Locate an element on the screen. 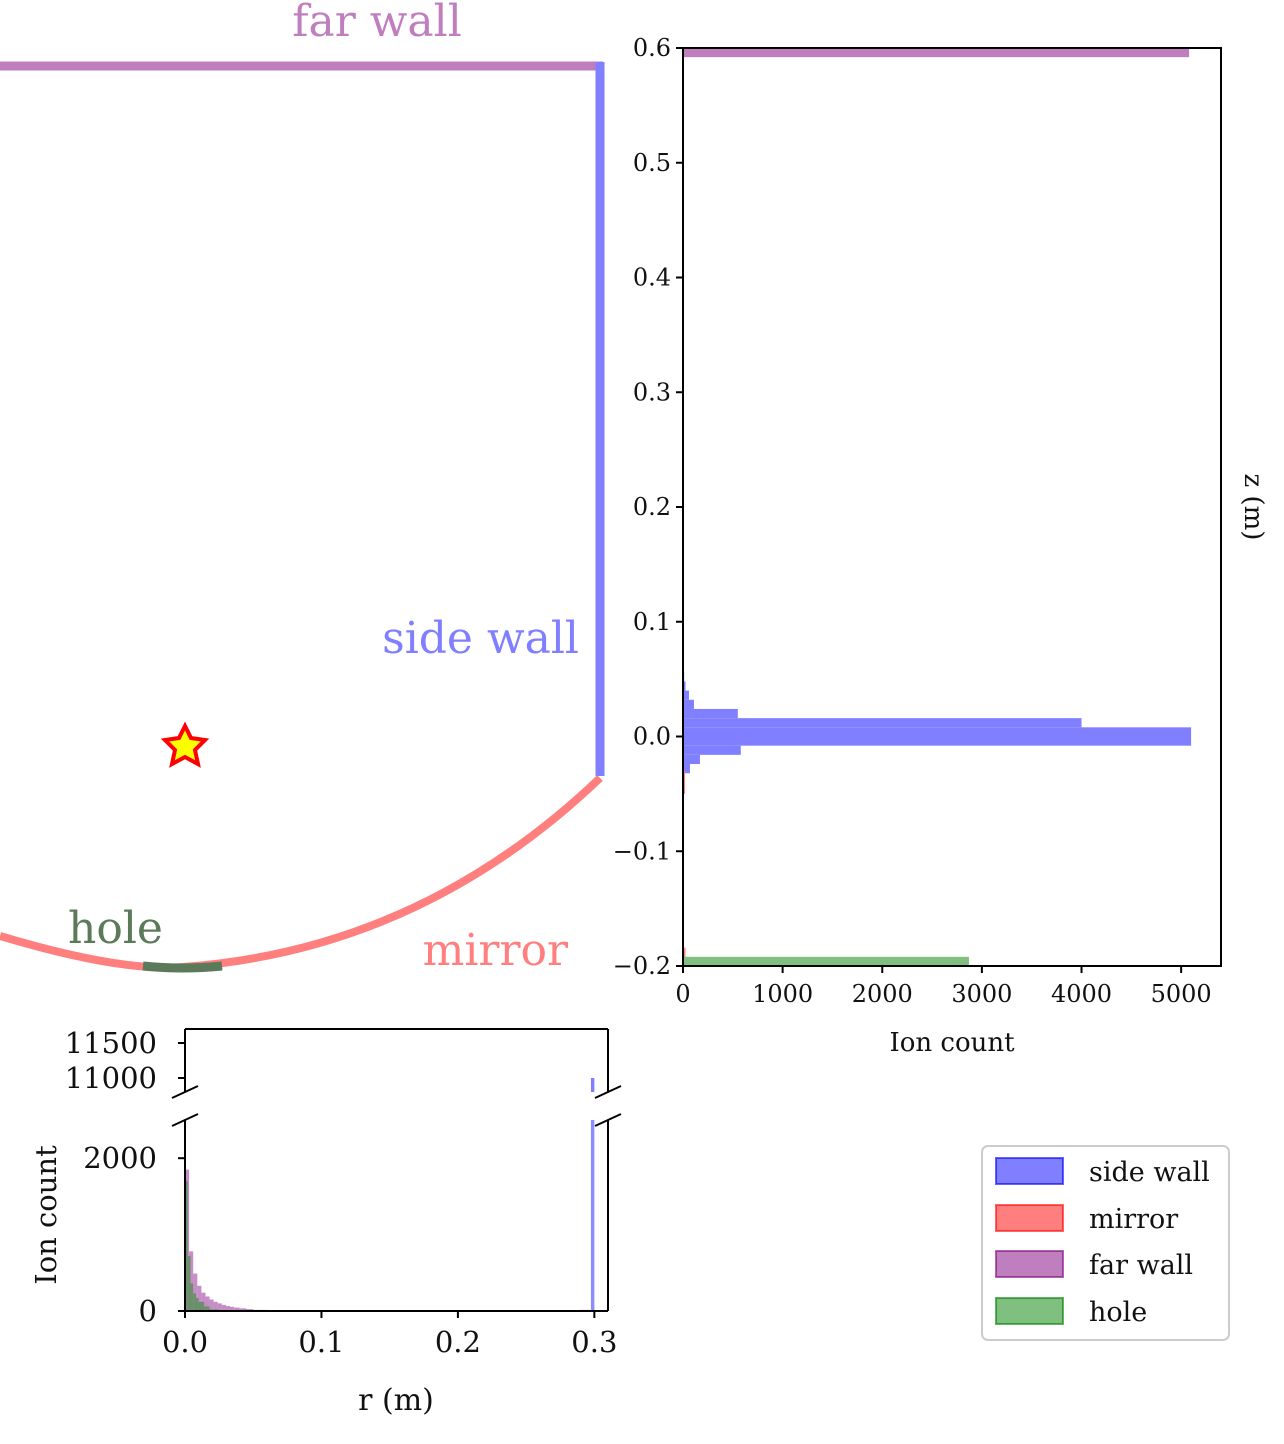 The image size is (1284, 1444). z-xtick-label: 2000 is located at coordinates (882, 994).